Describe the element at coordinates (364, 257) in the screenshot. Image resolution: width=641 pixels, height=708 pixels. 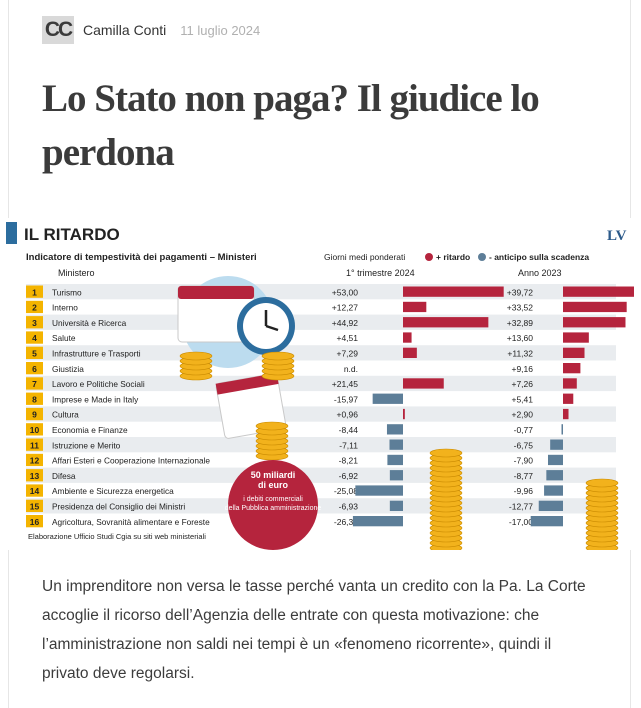
I see `legend-label: Giorni medi ponderati` at that location.